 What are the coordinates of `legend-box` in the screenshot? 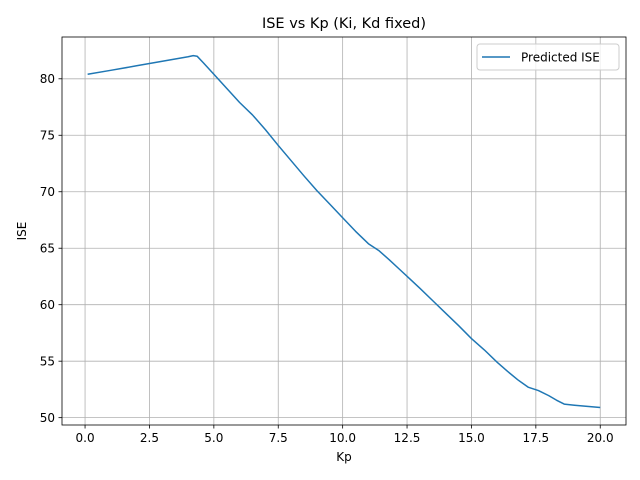 It's located at (548, 57).